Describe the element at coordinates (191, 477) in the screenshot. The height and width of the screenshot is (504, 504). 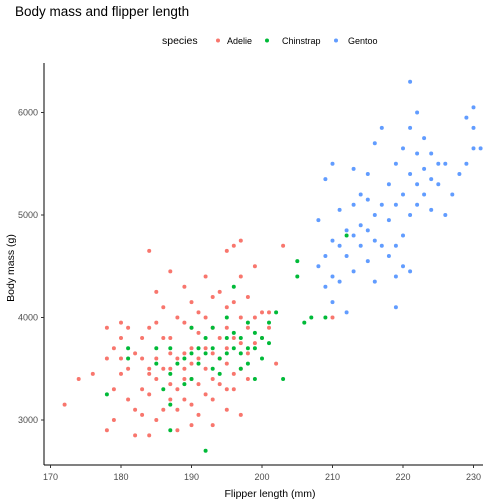
I see `x-tick-label: 190` at that location.